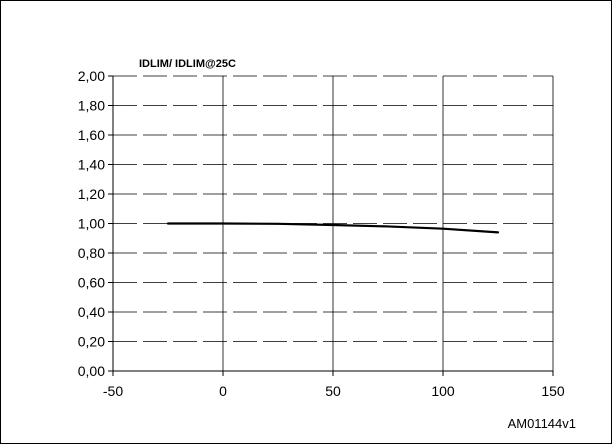 Image resolution: width=612 pixels, height=445 pixels. I want to click on y-tick-label: 1,80, so click(91, 106).